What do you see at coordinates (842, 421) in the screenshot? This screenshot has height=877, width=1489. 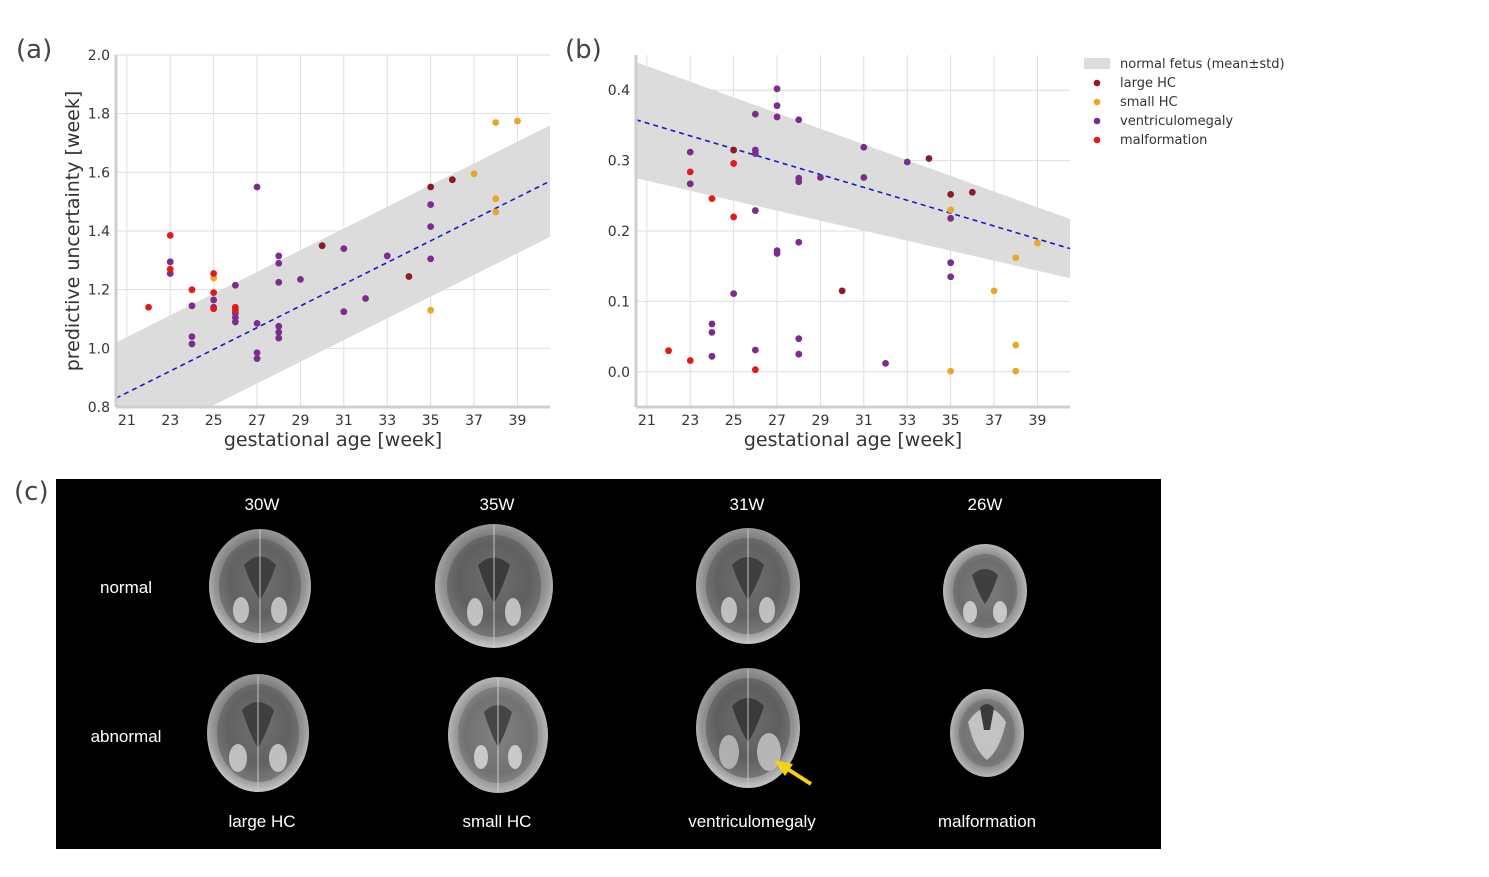 I see `chart-b-x-ticks: 21 23 25 27 29 31 33 35 37 39` at bounding box center [842, 421].